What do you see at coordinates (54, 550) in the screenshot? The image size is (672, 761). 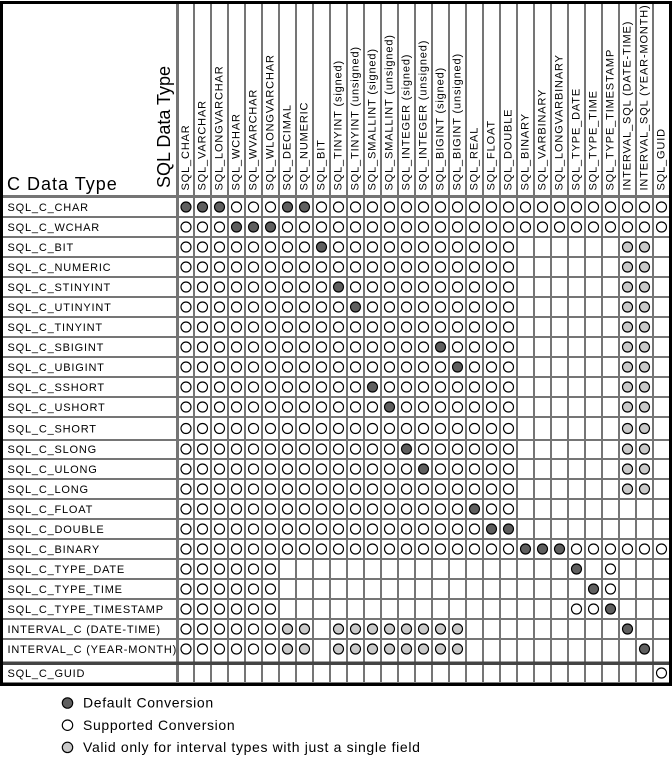 I see `svg-text: SQL_C_BINARY` at bounding box center [54, 550].